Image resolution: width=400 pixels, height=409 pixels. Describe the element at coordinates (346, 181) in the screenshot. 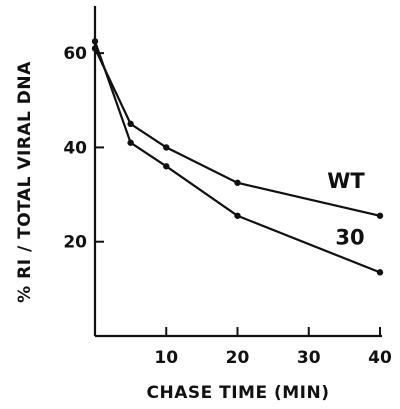

I see `series-label-wt: WT` at that location.